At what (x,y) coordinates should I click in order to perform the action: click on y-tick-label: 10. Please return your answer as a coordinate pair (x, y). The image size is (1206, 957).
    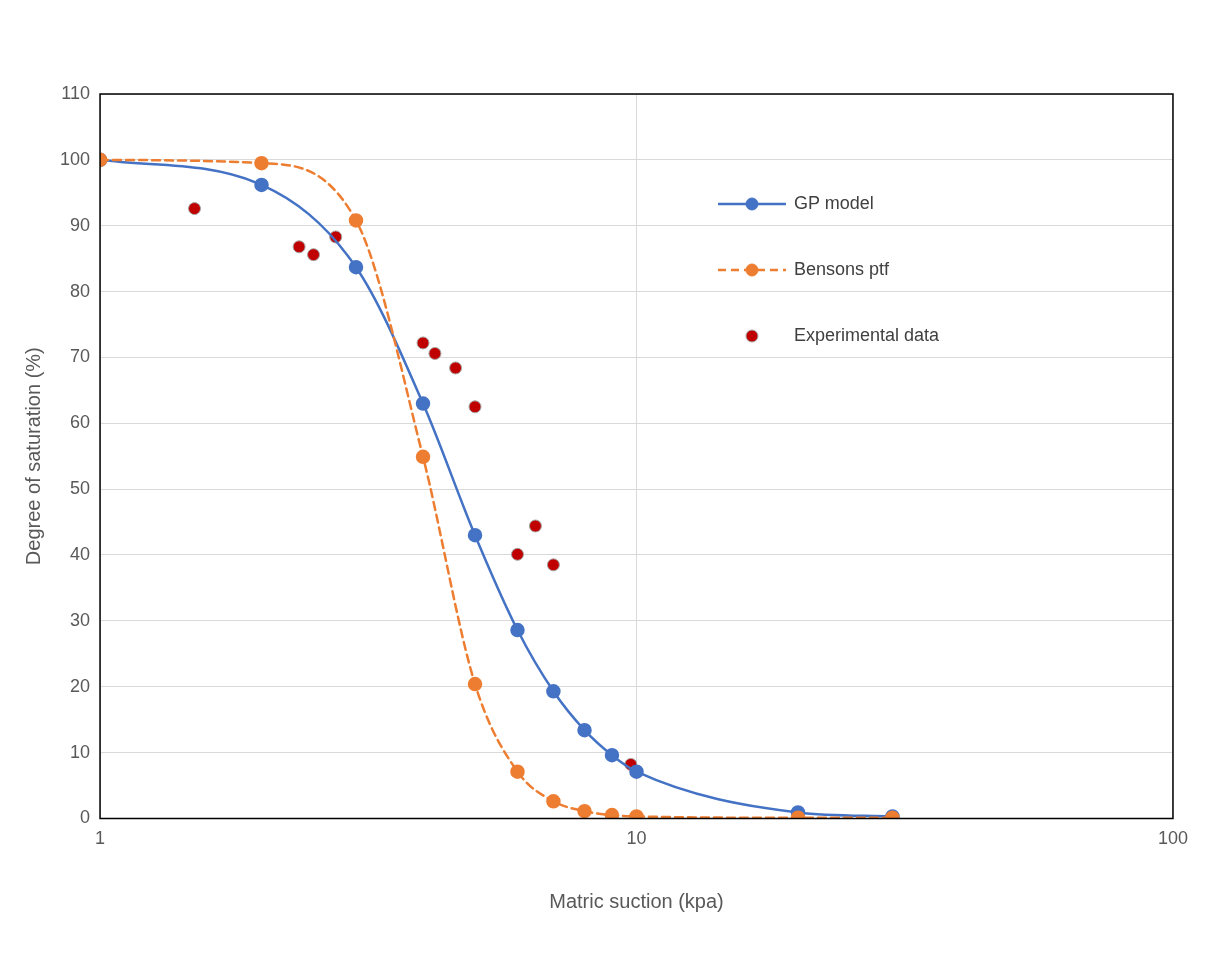
    Looking at the image, I should click on (80, 751).